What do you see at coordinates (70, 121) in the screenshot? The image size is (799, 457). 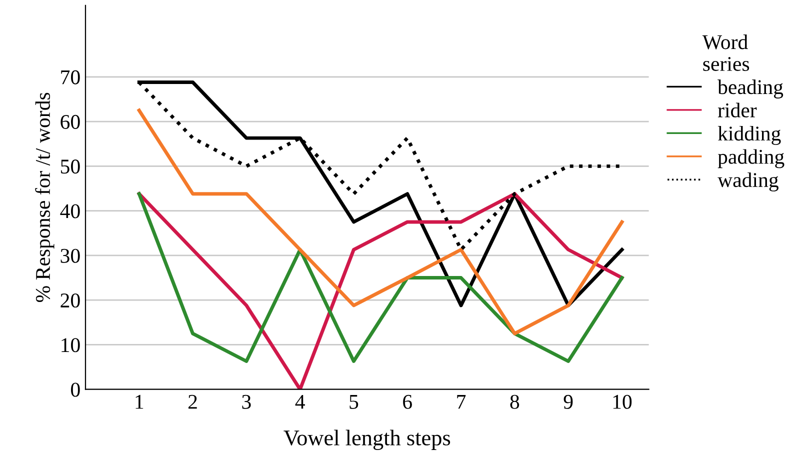 I see `y-tick-label: 60` at bounding box center [70, 121].